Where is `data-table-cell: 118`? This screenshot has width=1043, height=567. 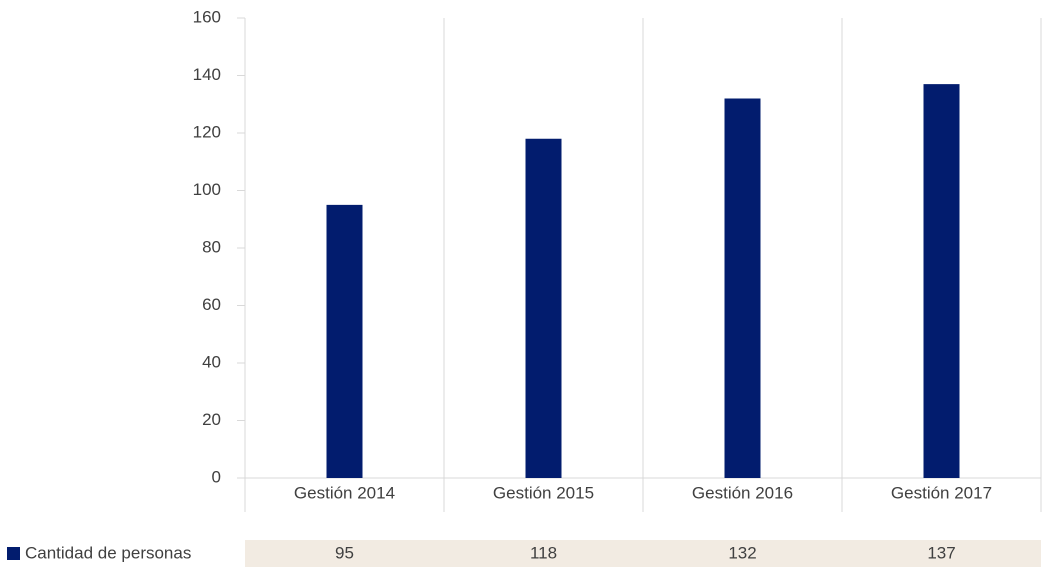 data-table-cell: 118 is located at coordinates (543, 552).